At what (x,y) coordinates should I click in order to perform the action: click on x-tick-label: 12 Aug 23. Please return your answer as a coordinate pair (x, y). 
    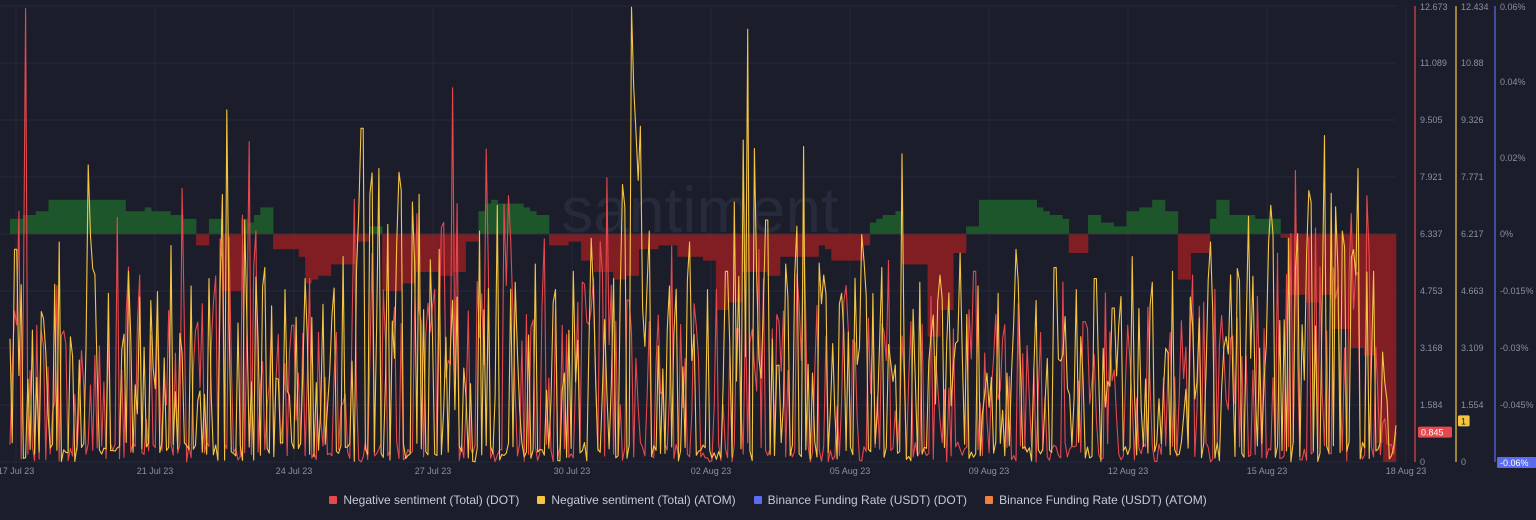
    Looking at the image, I should click on (1128, 471).